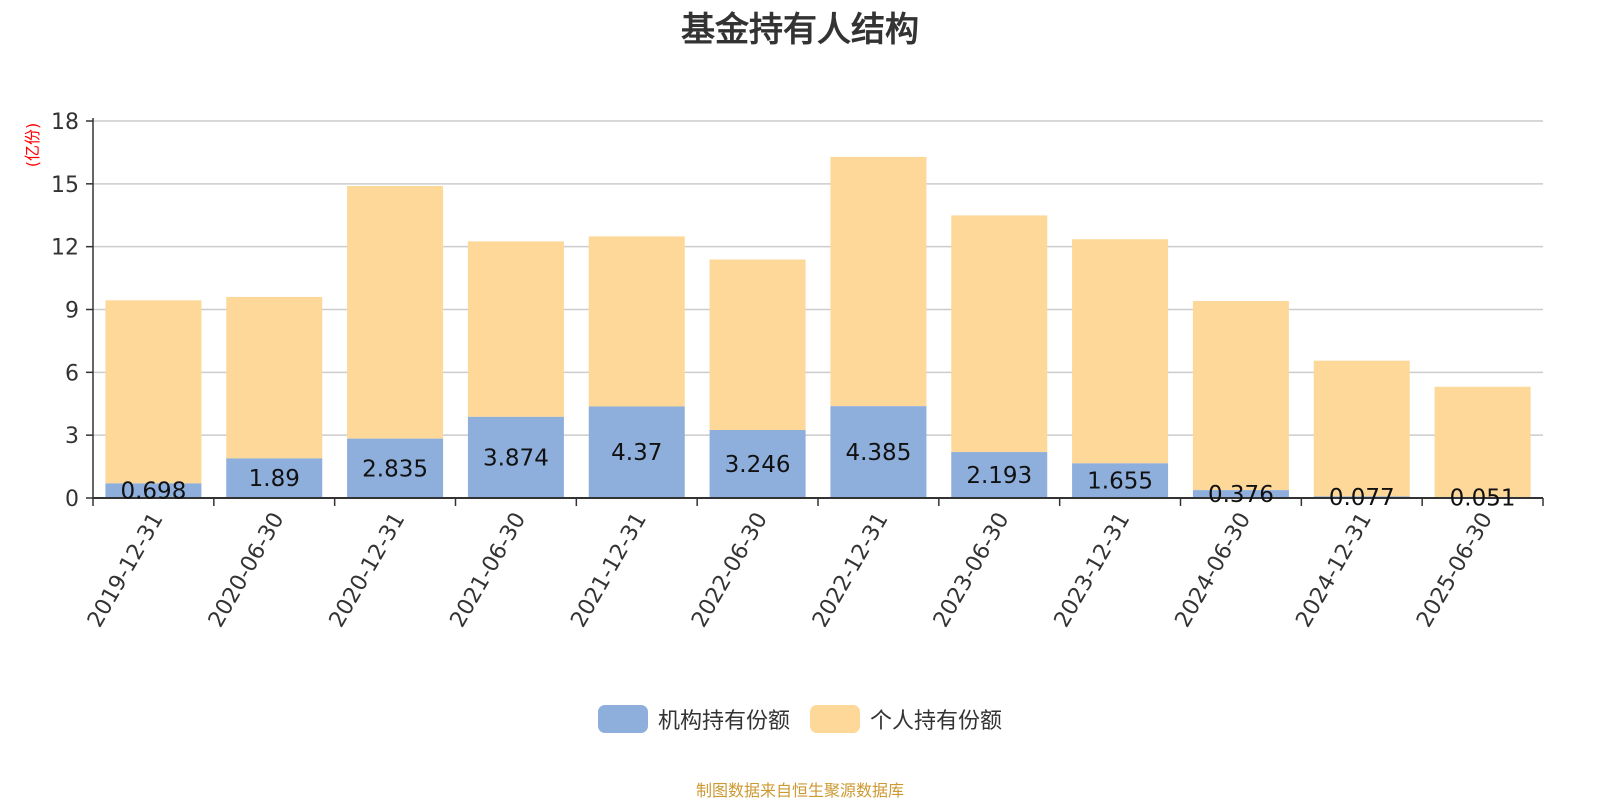 This screenshot has width=1600, height=801. I want to click on data-label-institutional: 4.385, so click(878, 453).